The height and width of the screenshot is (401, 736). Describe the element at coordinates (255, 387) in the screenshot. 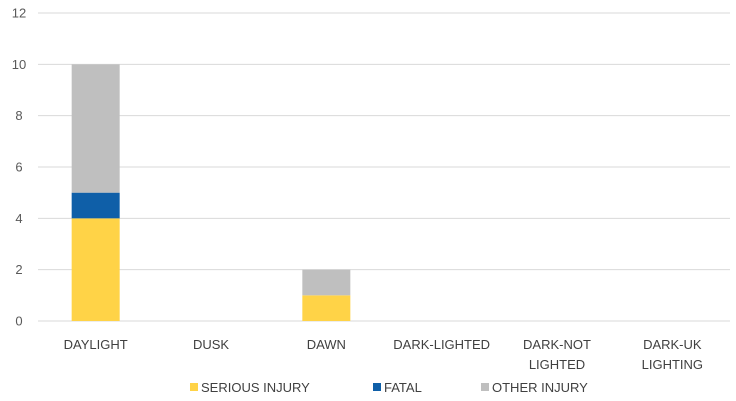

I see `legend-label: SERIOUS INJURY` at that location.